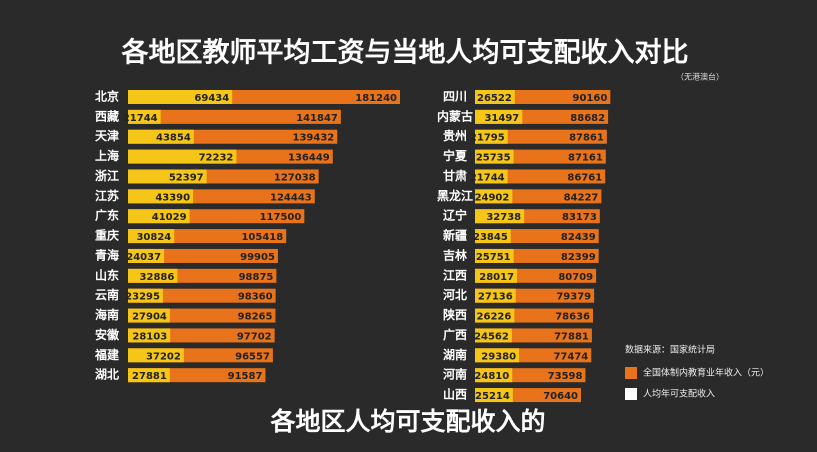 This screenshot has width=817, height=452. I want to click on value-label: 98360, so click(255, 297).